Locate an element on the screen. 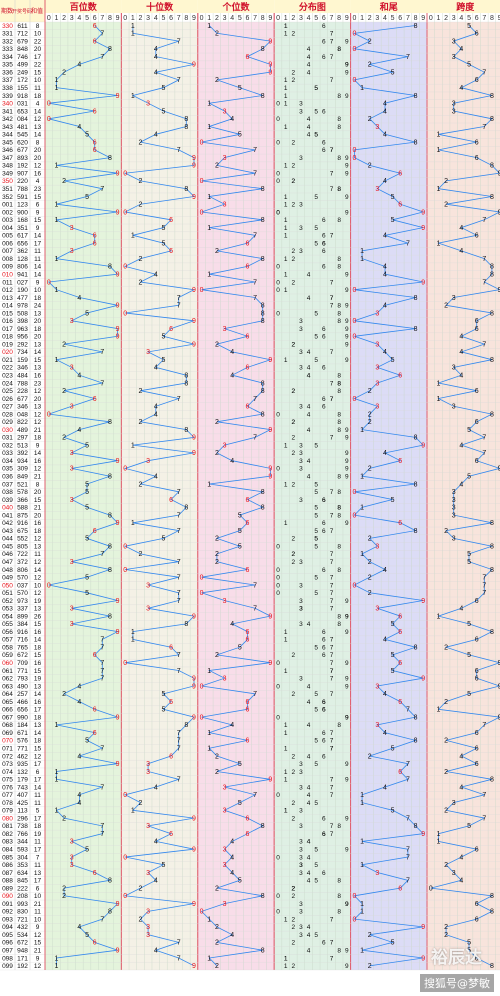 The image size is (500, 996). draw-cell: 208 is located at coordinates (22, 896).